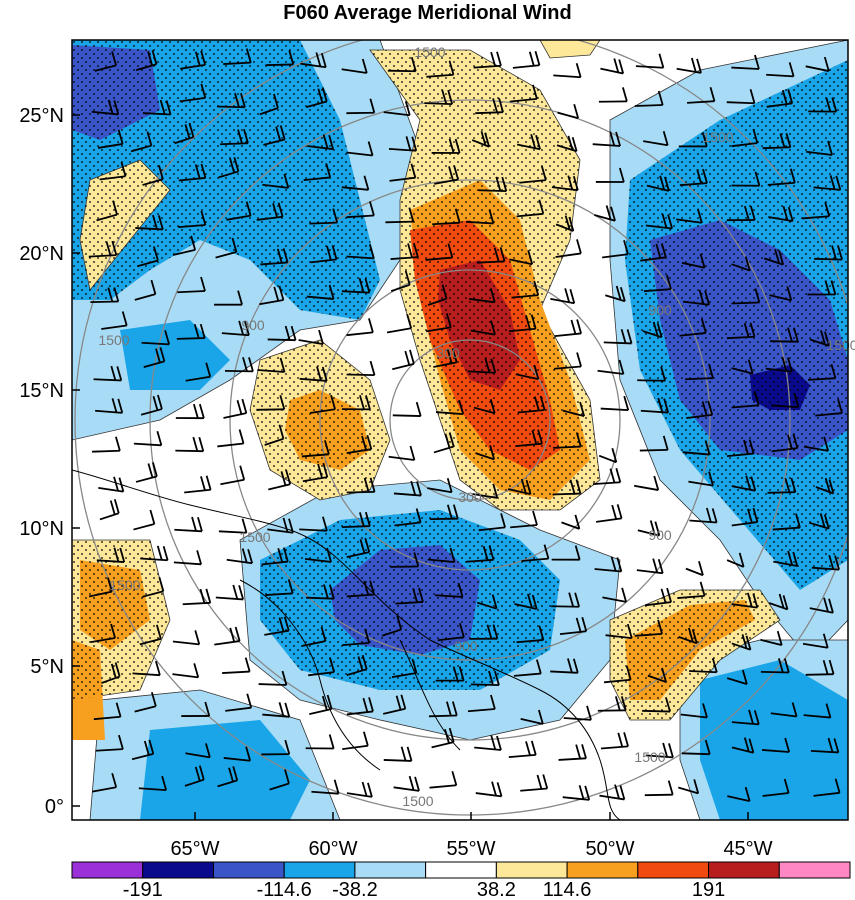 This screenshot has width=855, height=900. Describe the element at coordinates (47, 667) in the screenshot. I see `lat-label: 5°N` at that location.